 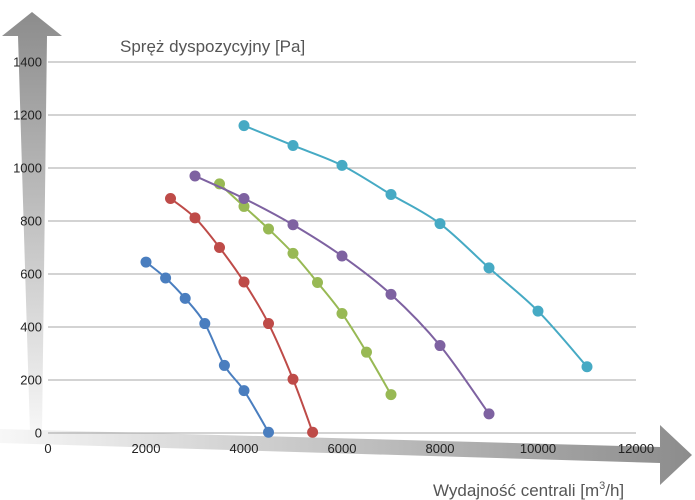 I want to click on x-axis-title-sup: 3, so click(x=602, y=486).